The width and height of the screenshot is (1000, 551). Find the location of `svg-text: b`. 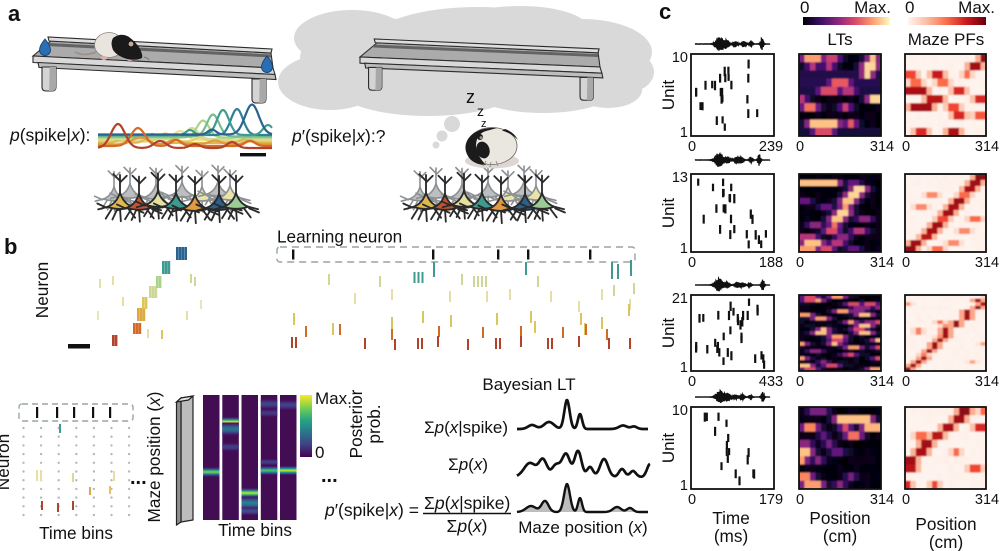

svg-text: b is located at coordinates (10, 246).